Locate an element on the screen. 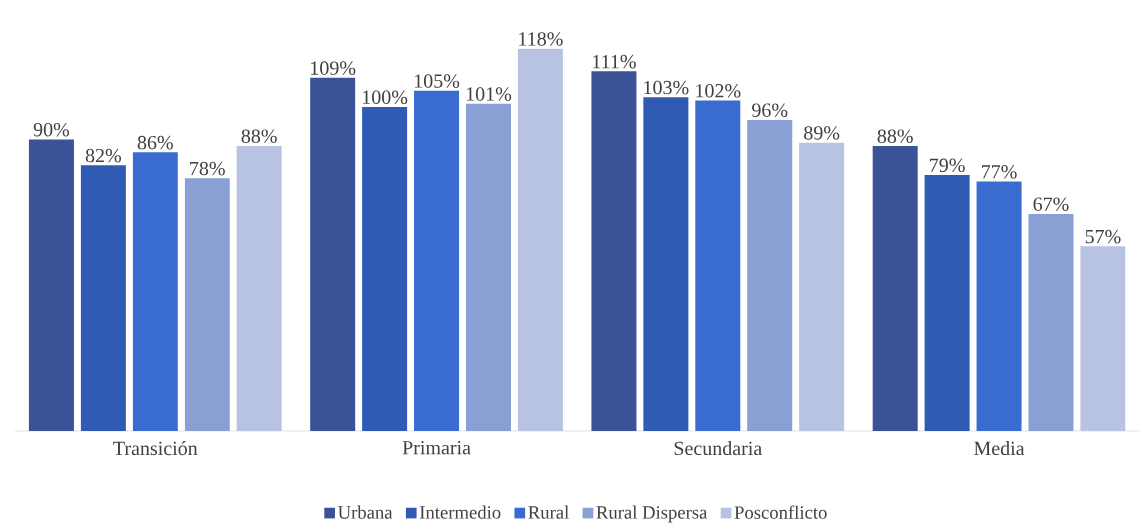 Image resolution: width=1146 pixels, height=529 pixels. legend-label: Intermedio is located at coordinates (460, 512).